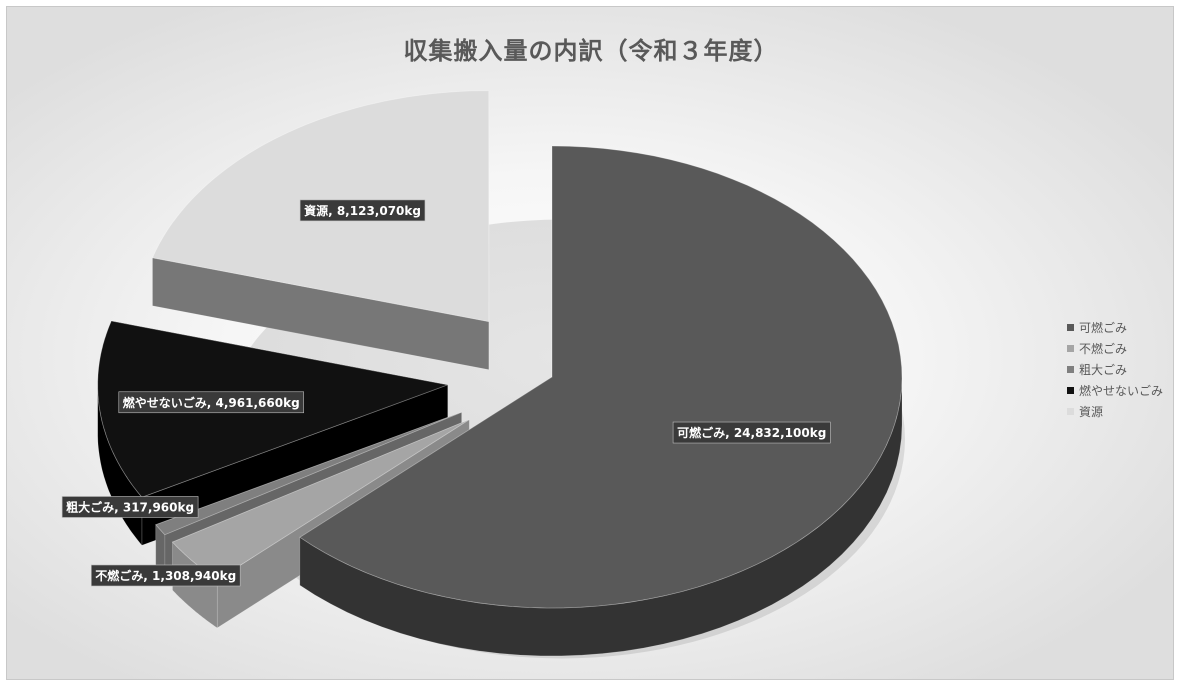 This screenshot has height=686, width=1180. I want to click on data-label-3: 粗大ごみ, 317,960kg, so click(130, 507).